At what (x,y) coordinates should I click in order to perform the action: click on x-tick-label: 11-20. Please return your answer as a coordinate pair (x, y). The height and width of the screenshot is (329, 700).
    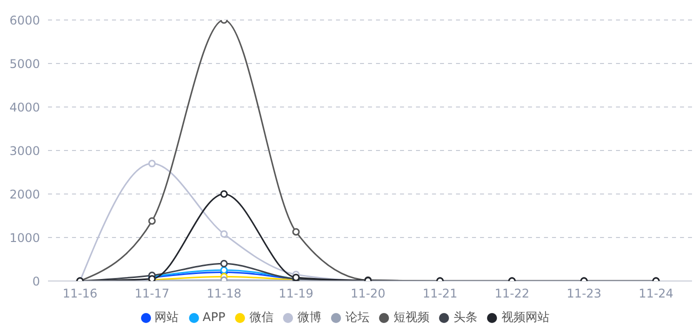
    Looking at the image, I should click on (368, 293).